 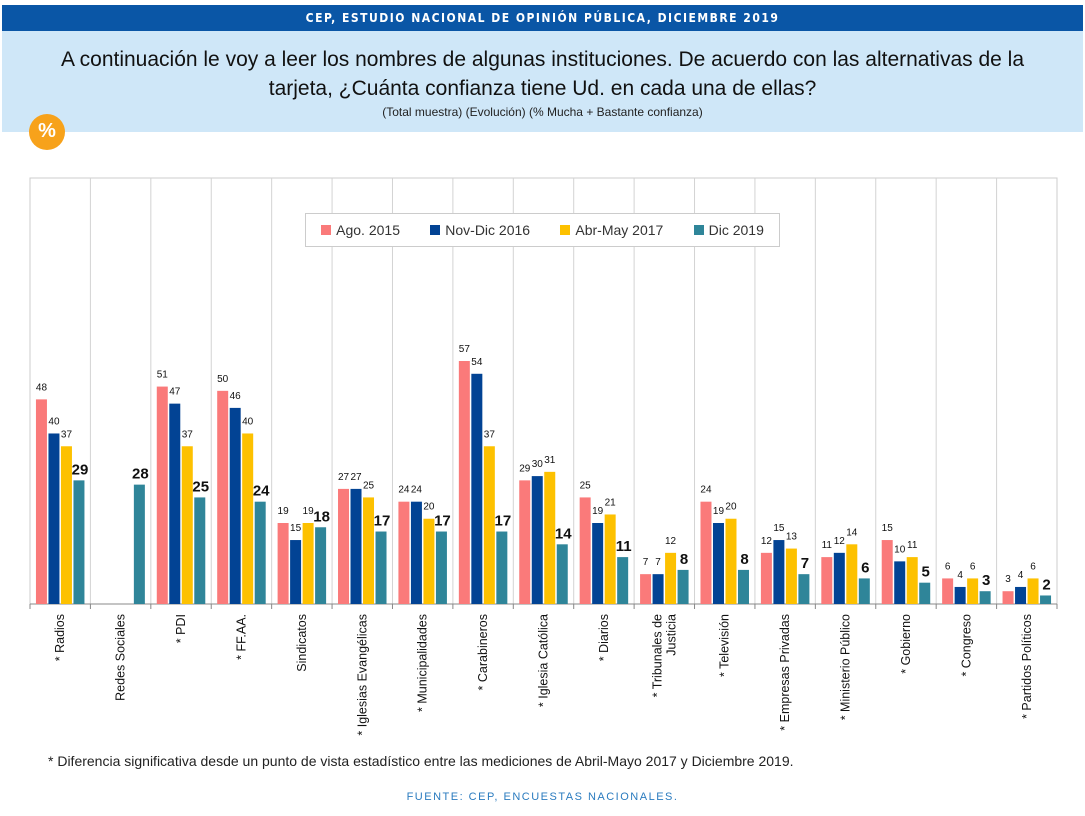 I want to click on data-label: 54, so click(x=477, y=362).